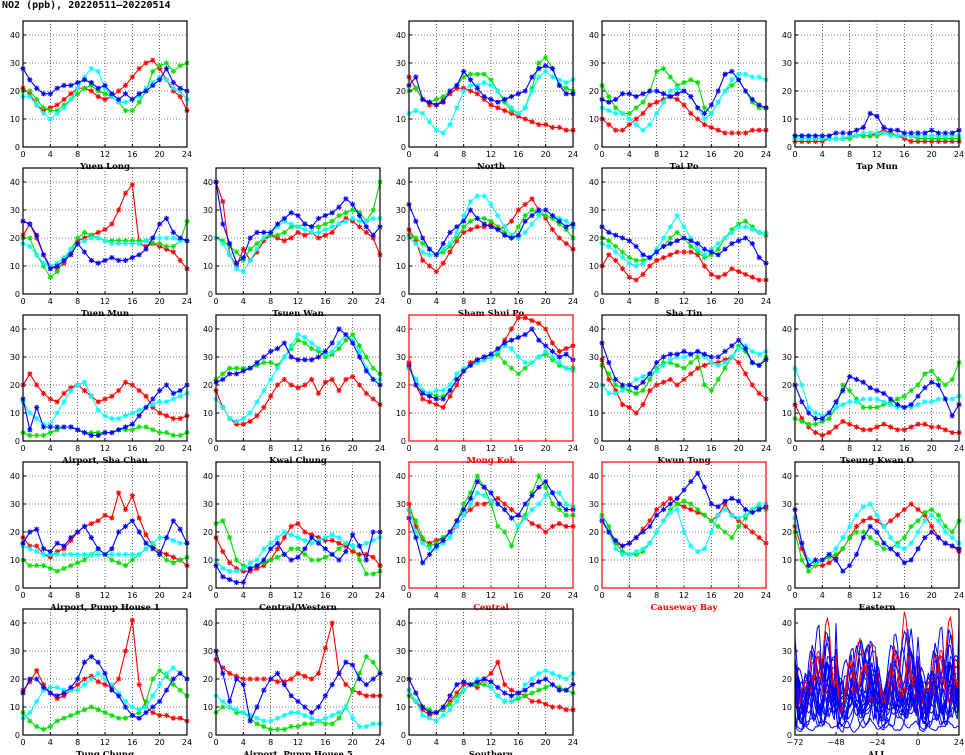 Image resolution: width=965 pixels, height=755 pixels. Describe the element at coordinates (436, 742) in the screenshot. I see `x-tick-label: 4` at that location.